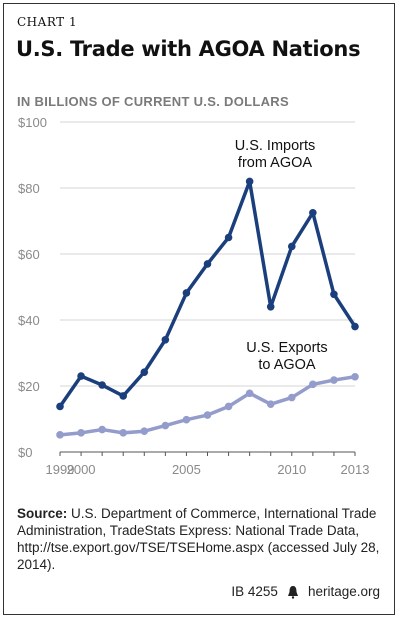 This screenshot has width=400, height=620. I want to click on x-tick-label: 2013, so click(355, 469).